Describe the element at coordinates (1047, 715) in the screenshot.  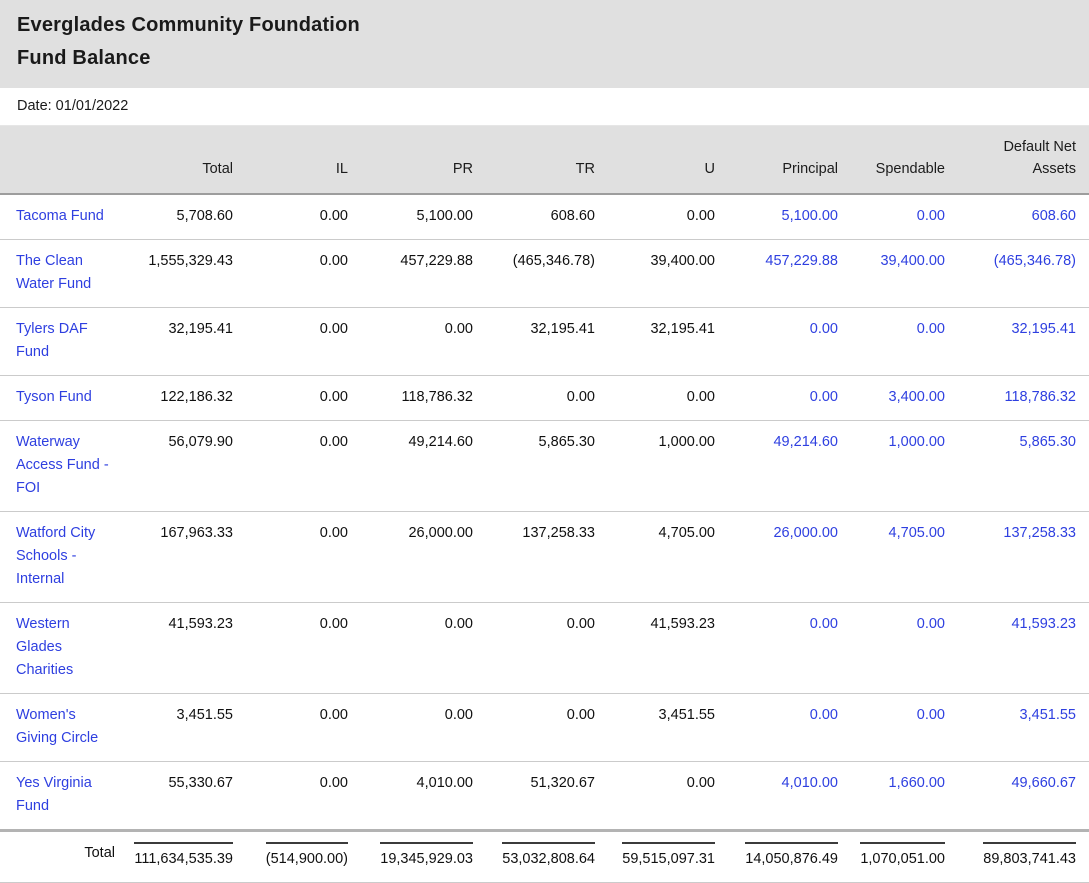
I see `cell-default-net-assets-link: 3,451.55` at that location.